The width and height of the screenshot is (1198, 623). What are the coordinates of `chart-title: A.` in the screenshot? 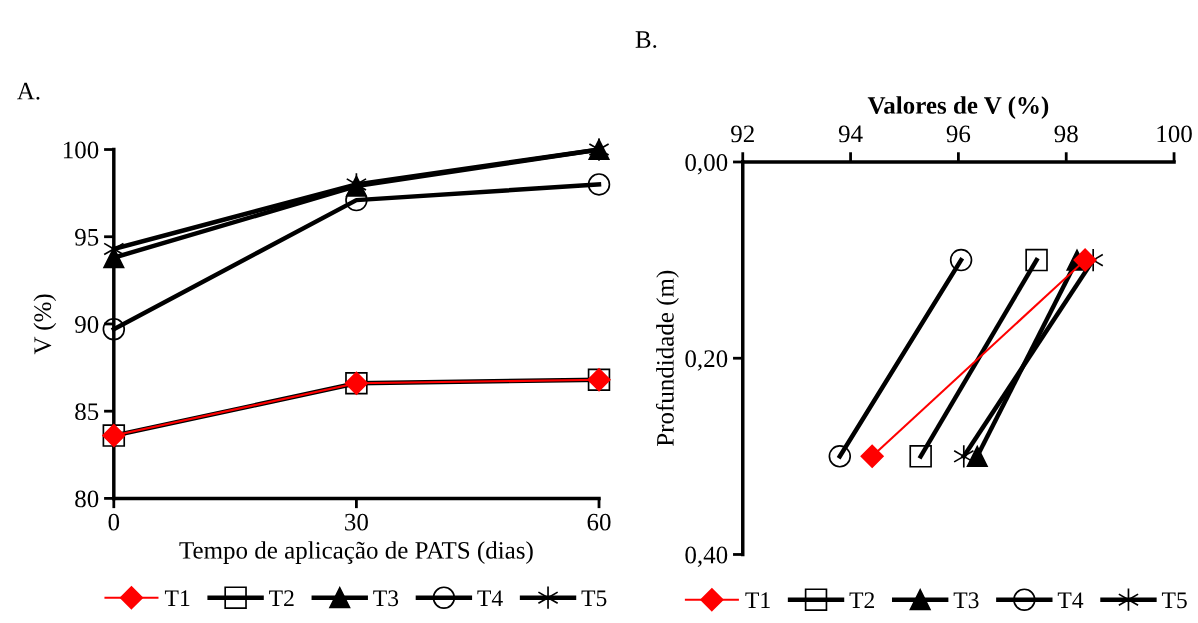 It's located at (28, 91).